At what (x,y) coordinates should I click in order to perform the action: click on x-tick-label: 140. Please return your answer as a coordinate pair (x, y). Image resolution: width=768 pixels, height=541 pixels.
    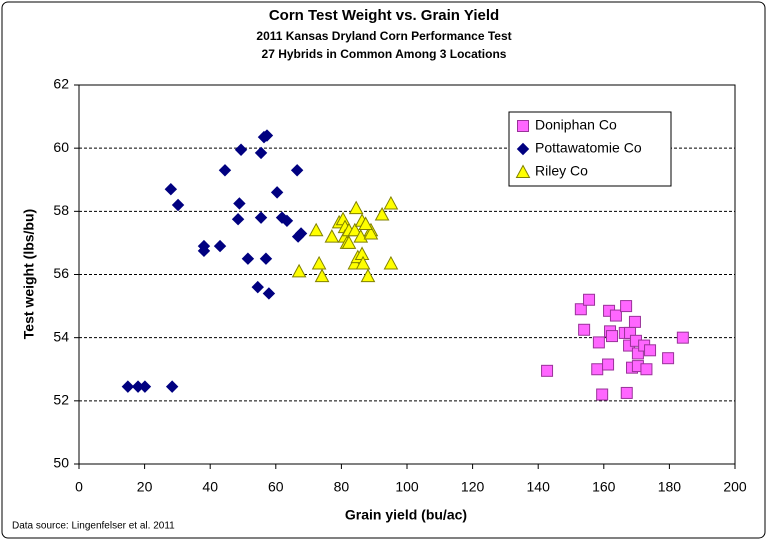
    Looking at the image, I should click on (539, 487).